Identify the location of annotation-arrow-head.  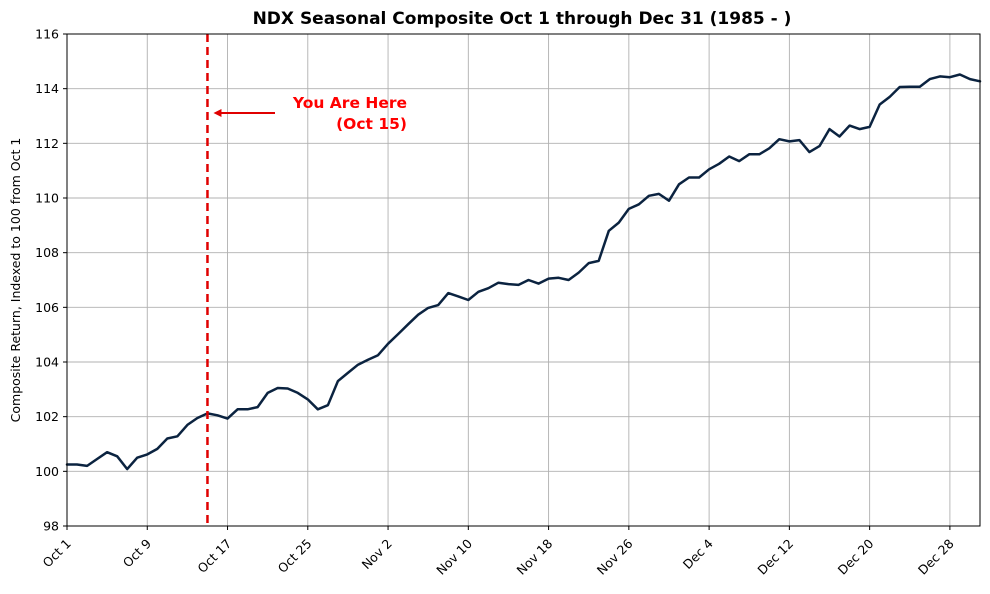
(217, 113).